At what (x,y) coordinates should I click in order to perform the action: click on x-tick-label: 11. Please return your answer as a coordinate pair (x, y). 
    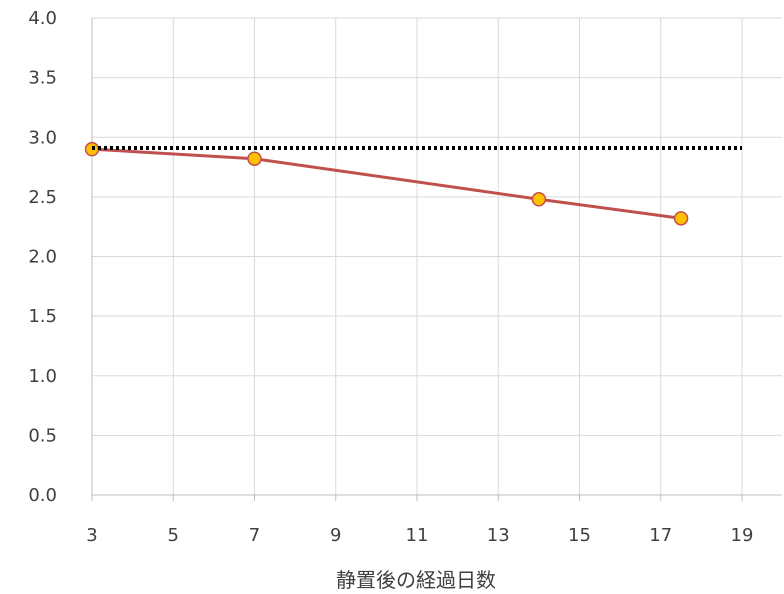
    Looking at the image, I should click on (417, 535).